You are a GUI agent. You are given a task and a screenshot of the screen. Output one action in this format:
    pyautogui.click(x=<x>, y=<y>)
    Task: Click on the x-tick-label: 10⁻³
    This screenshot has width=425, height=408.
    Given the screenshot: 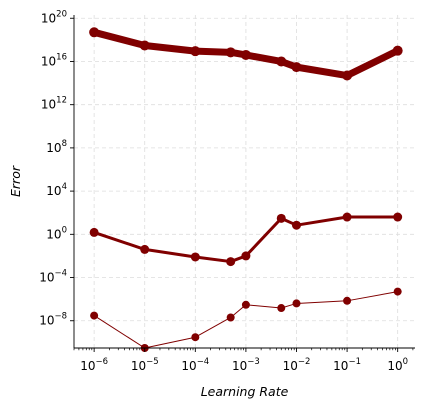 What is the action you would take?
    pyautogui.click(x=246, y=365)
    